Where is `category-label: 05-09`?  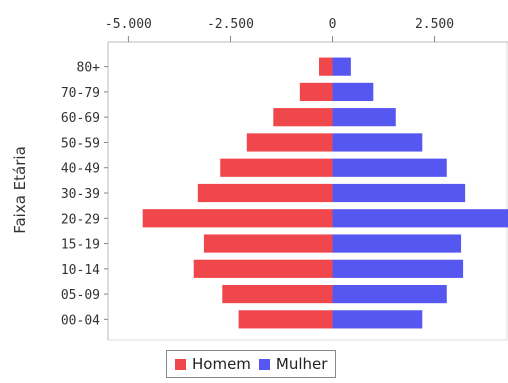 category-label: 05-09 is located at coordinates (80, 295).